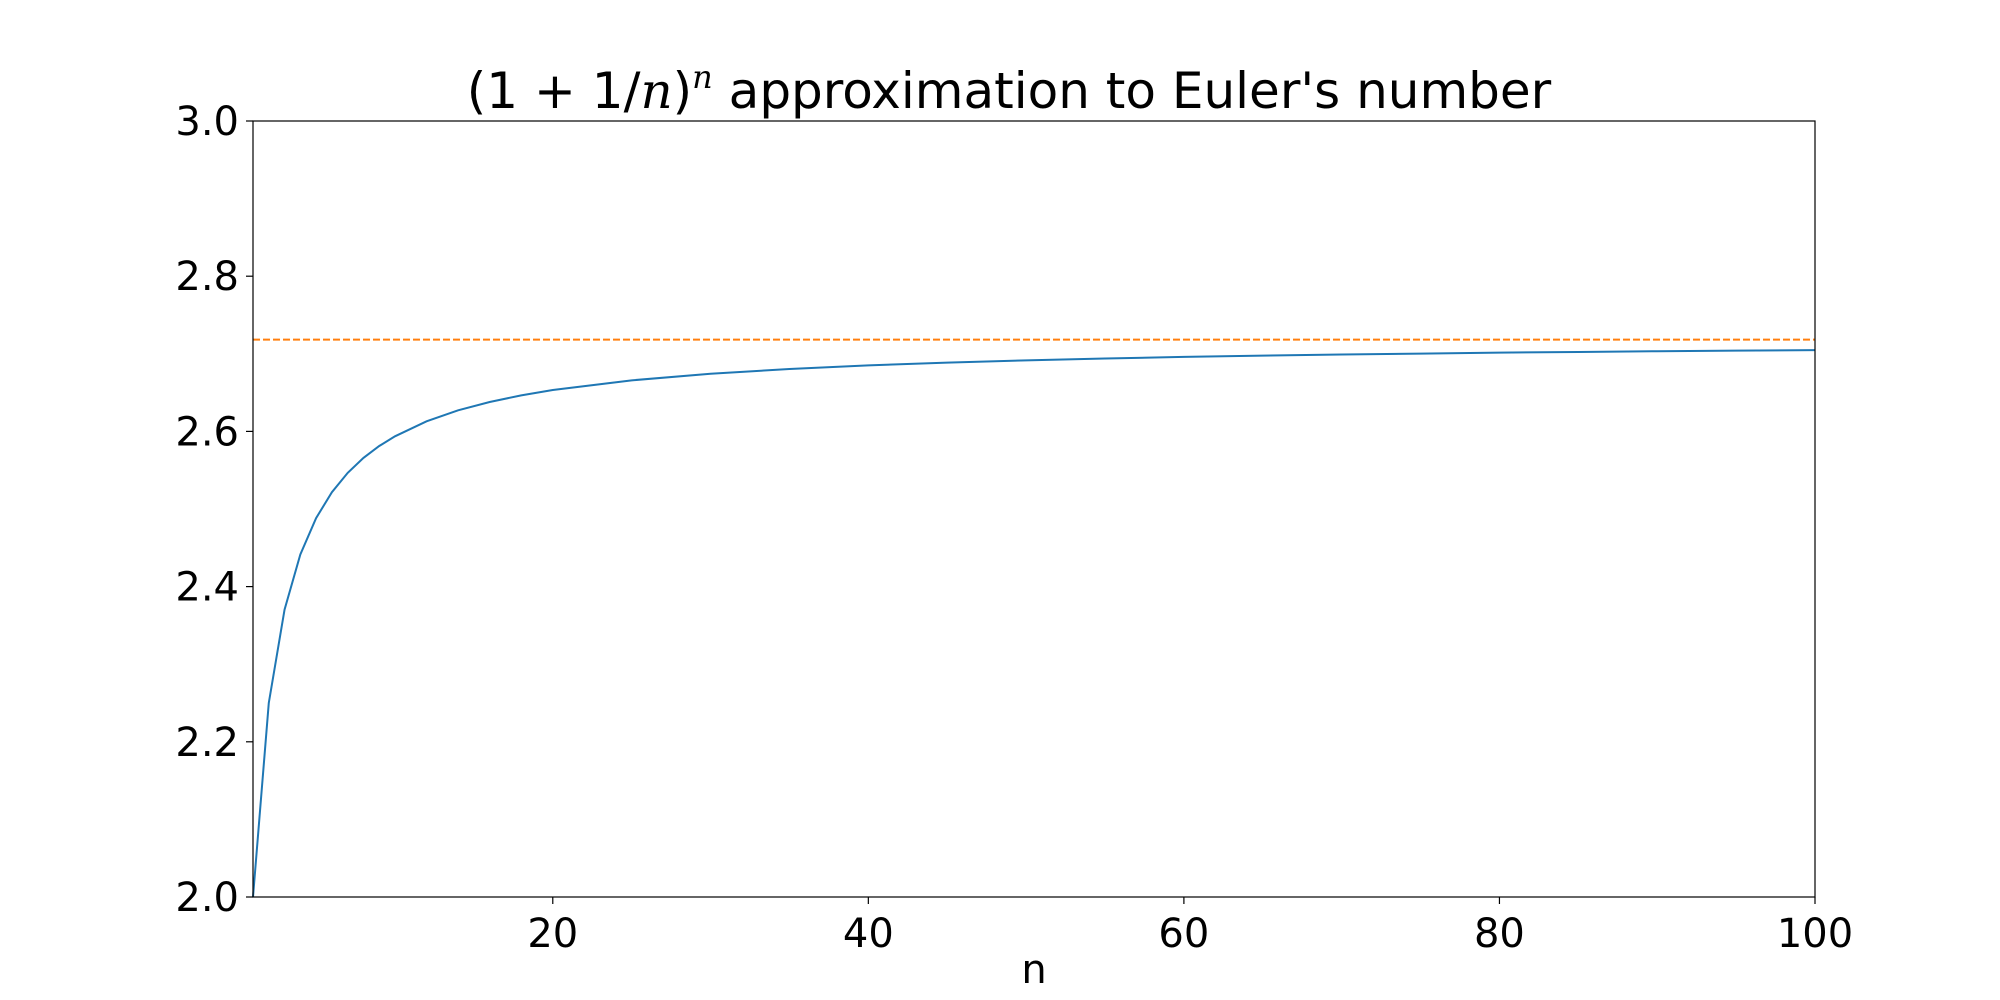  Describe the element at coordinates (207, 122) in the screenshot. I see `y-tick-label: 3.0` at that location.